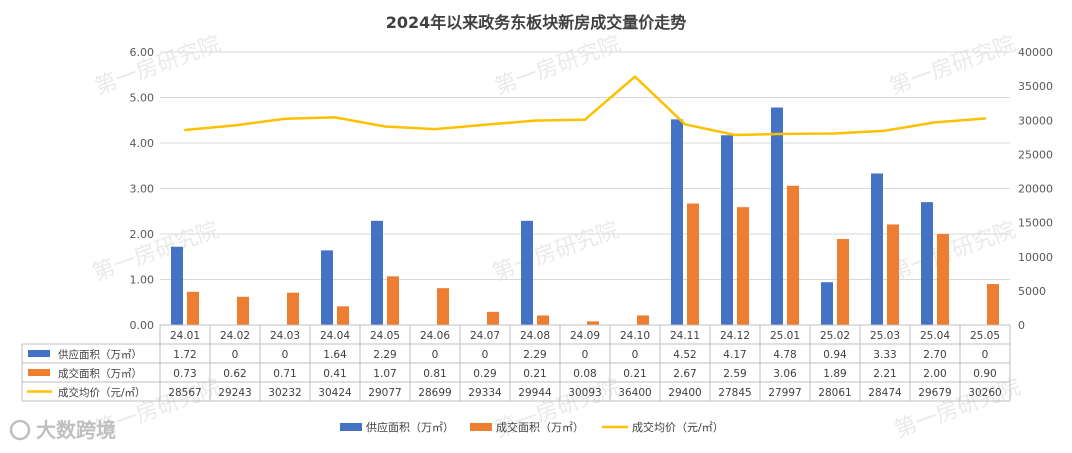 The width and height of the screenshot is (1072, 453). I want to click on category-label: 24.03, so click(285, 336).